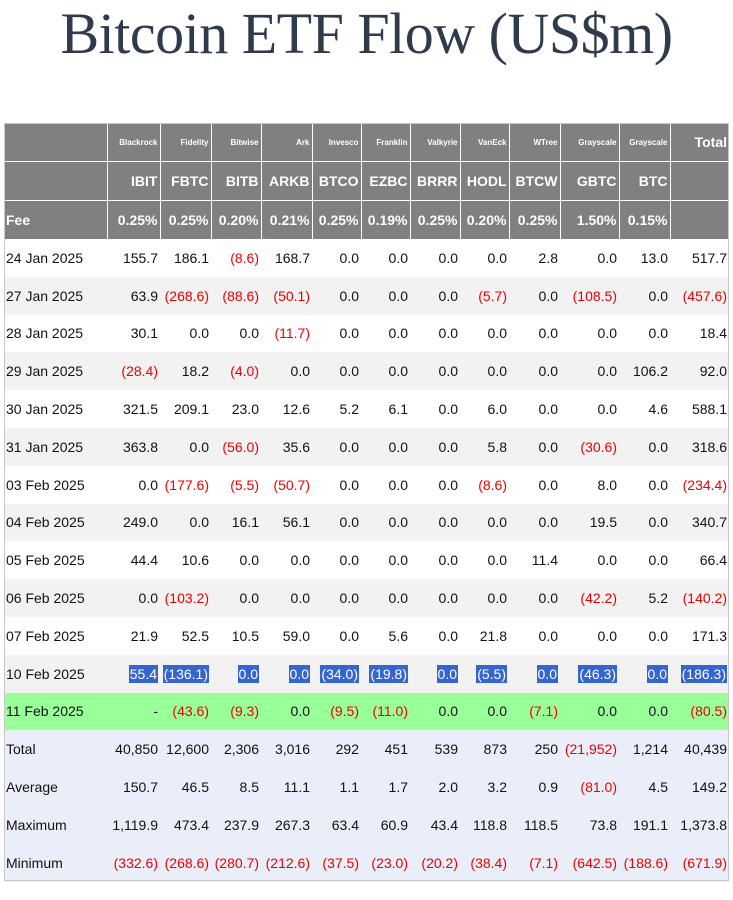  What do you see at coordinates (133, 635) in the screenshot?
I see `flow-cell: 21.9` at bounding box center [133, 635].